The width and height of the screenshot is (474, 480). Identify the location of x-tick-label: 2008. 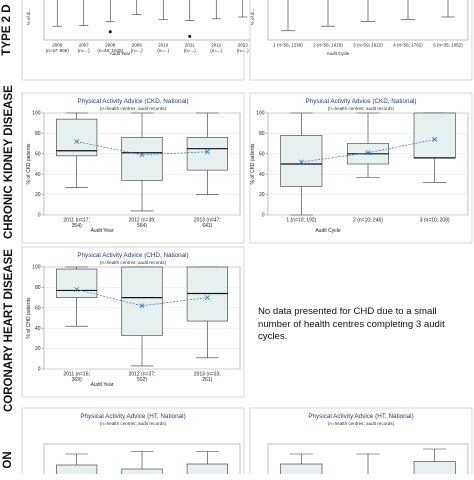
(110, 45).